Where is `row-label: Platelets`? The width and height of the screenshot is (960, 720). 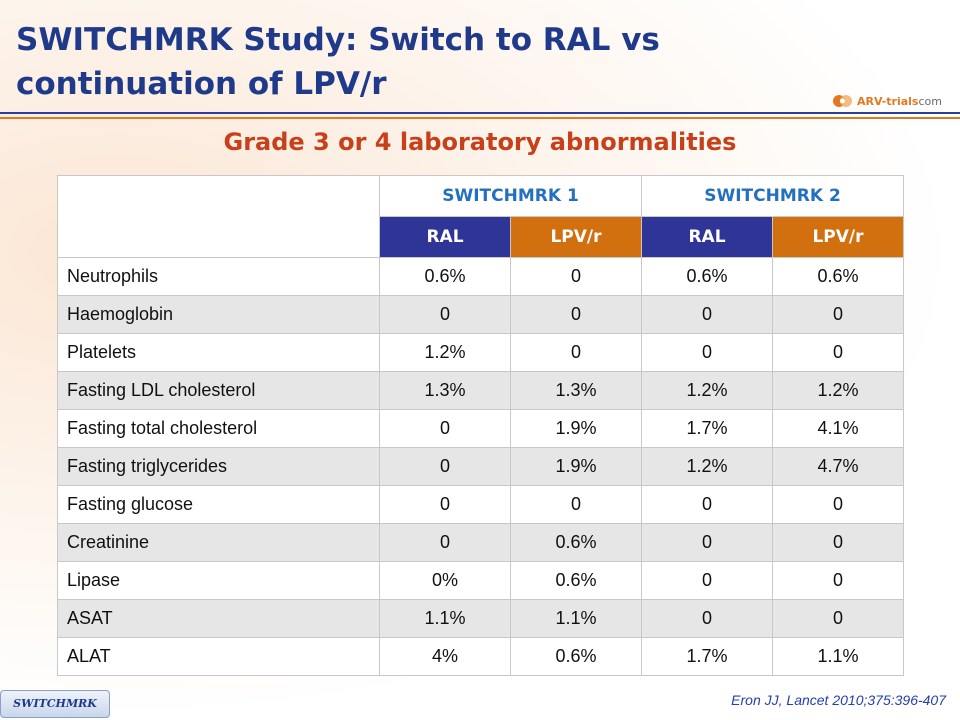 row-label: Platelets is located at coordinates (218, 352).